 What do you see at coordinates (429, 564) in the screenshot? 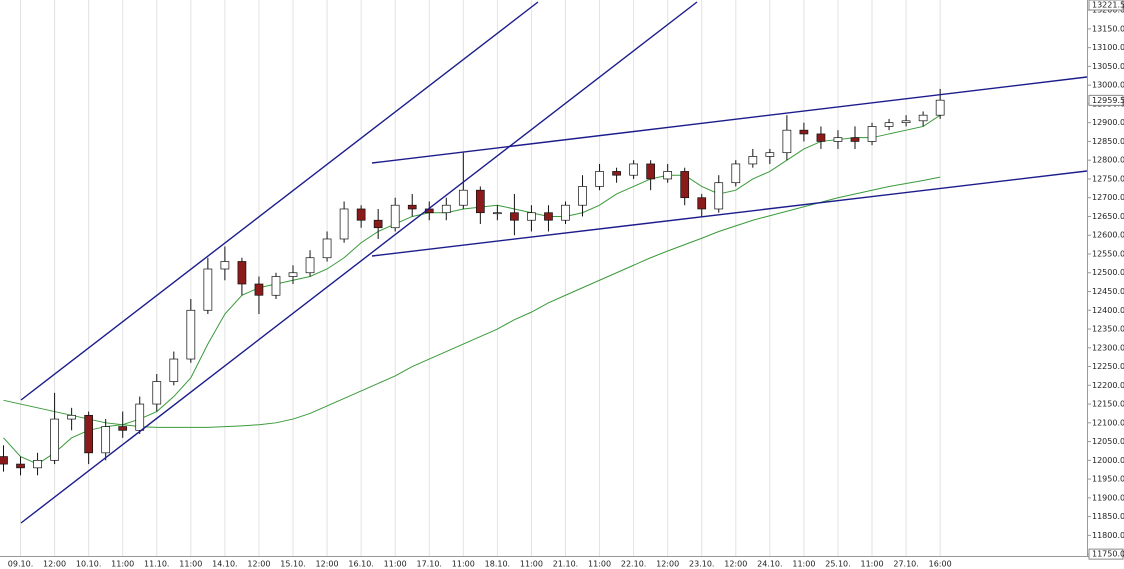
I see `x-tick-label: 17.10.` at bounding box center [429, 564].